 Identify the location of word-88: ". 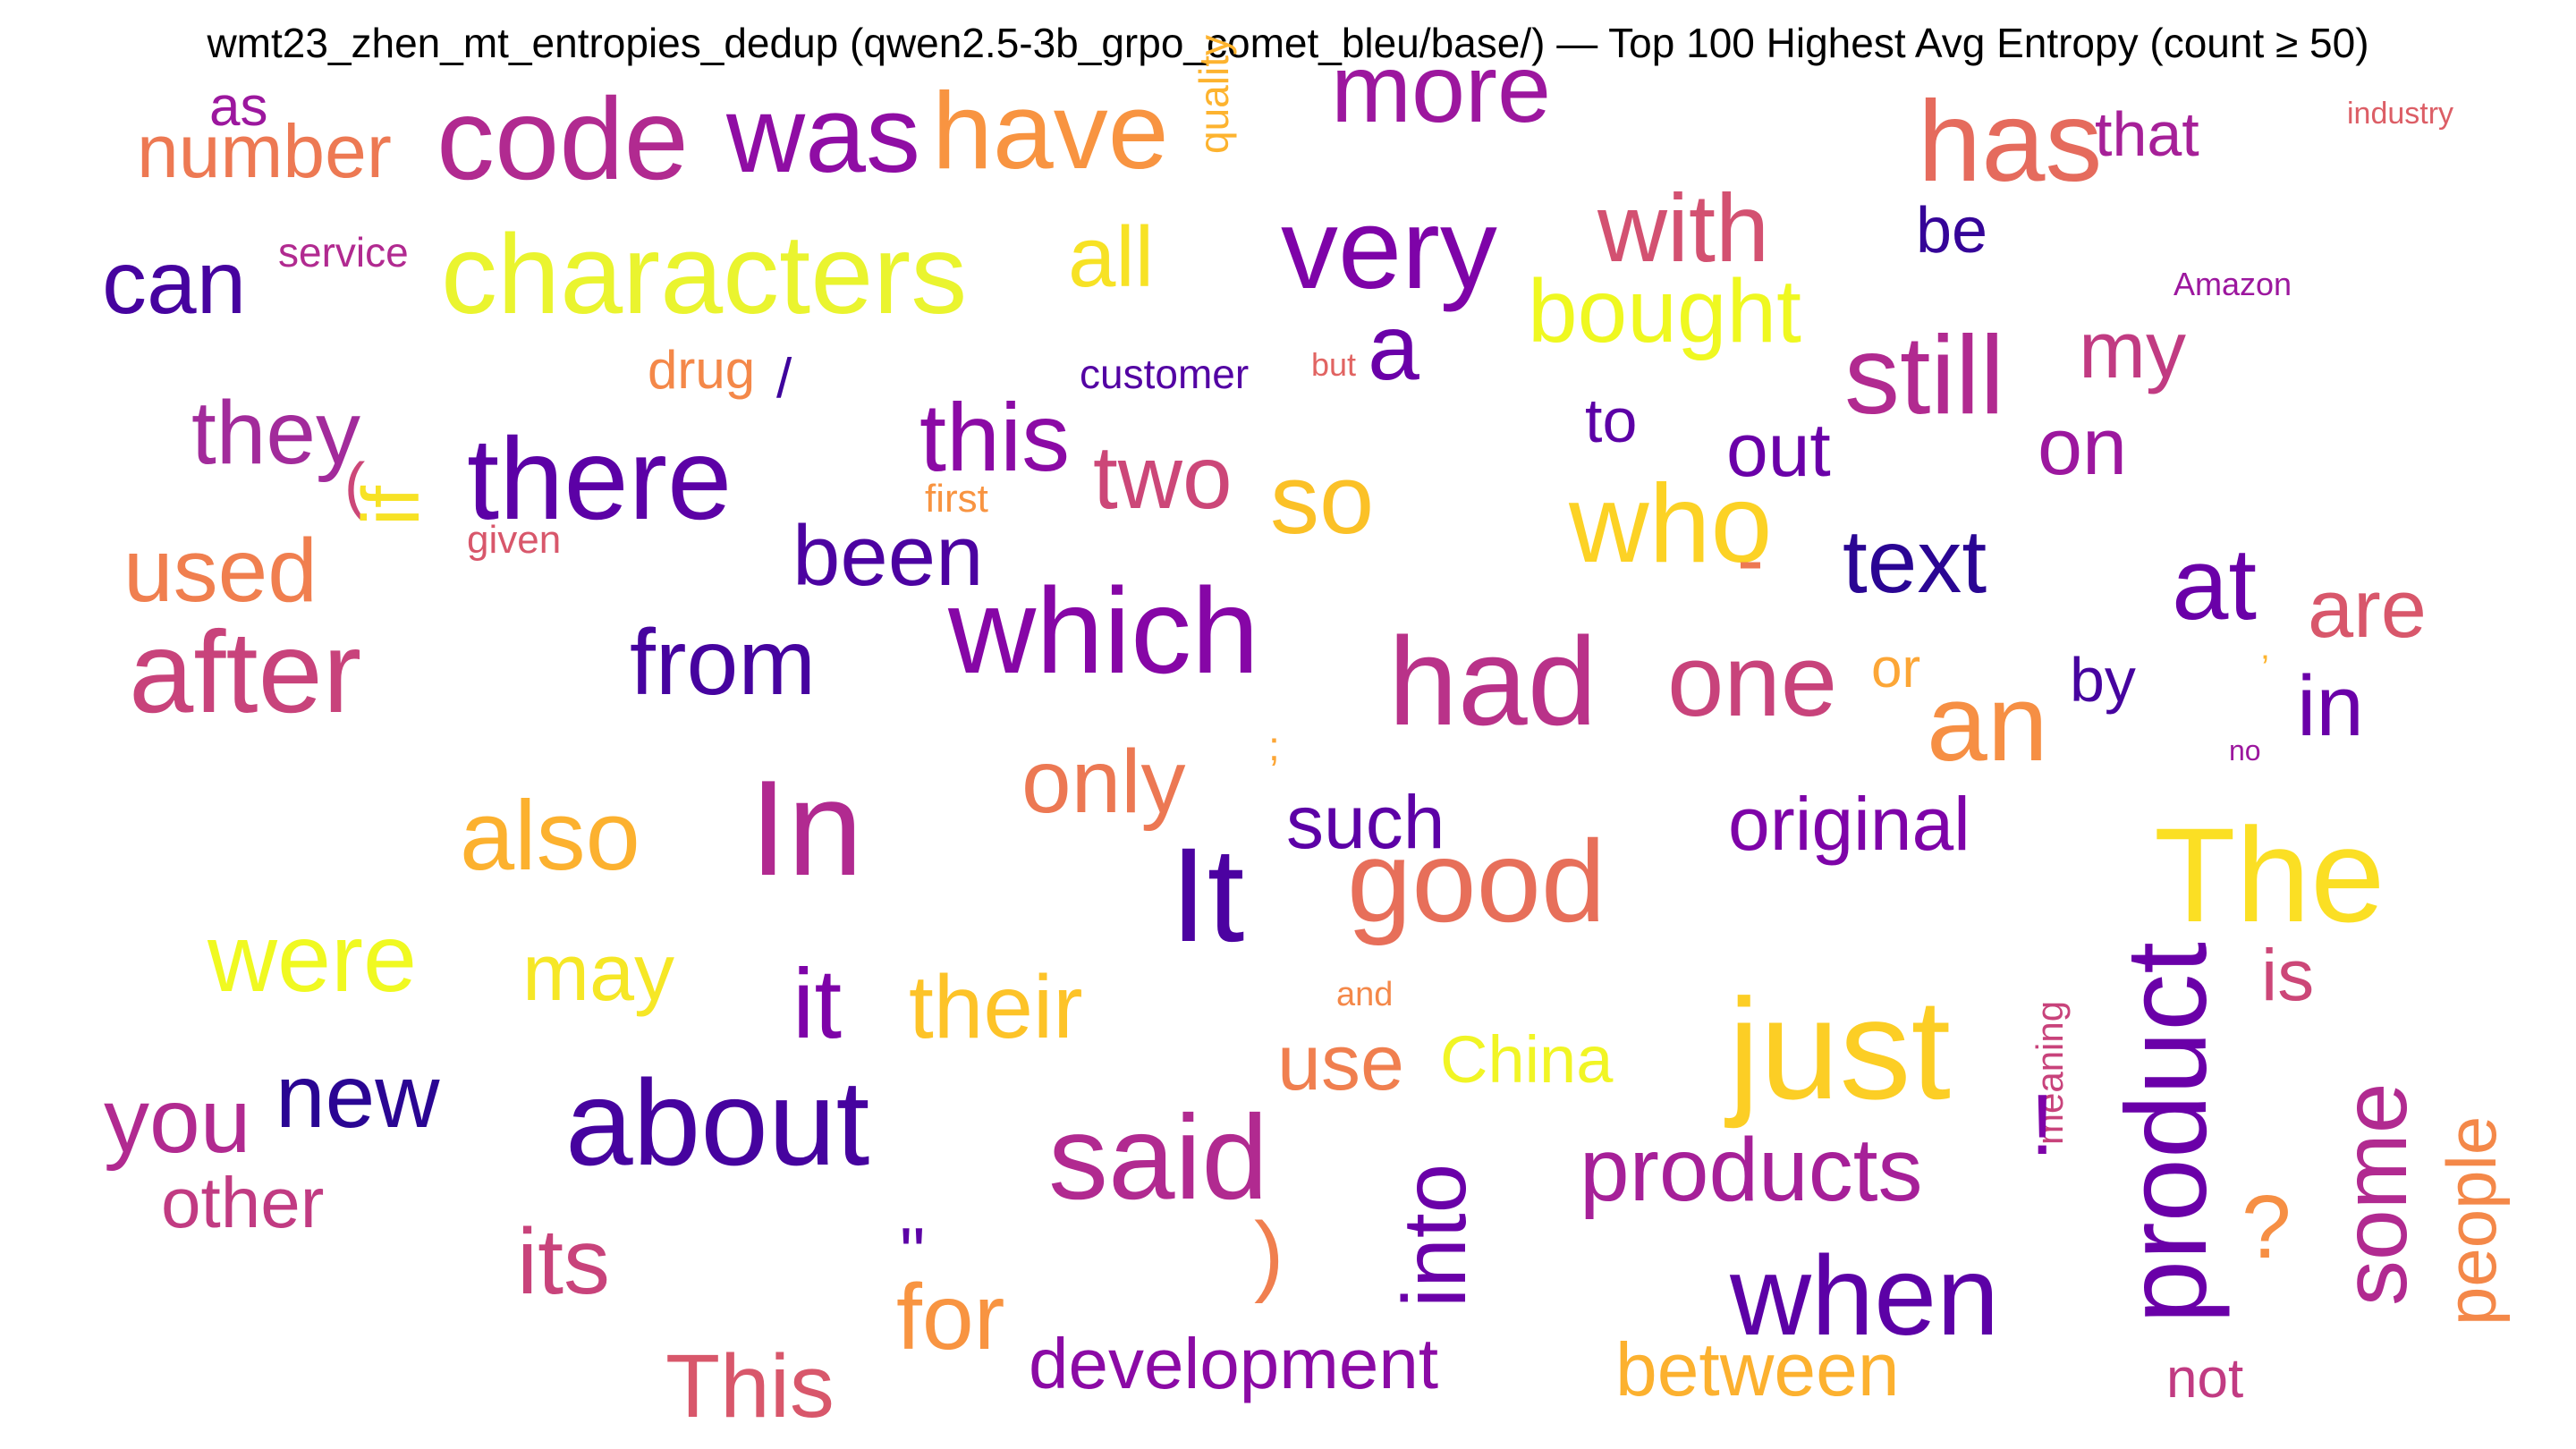
(912, 1252).